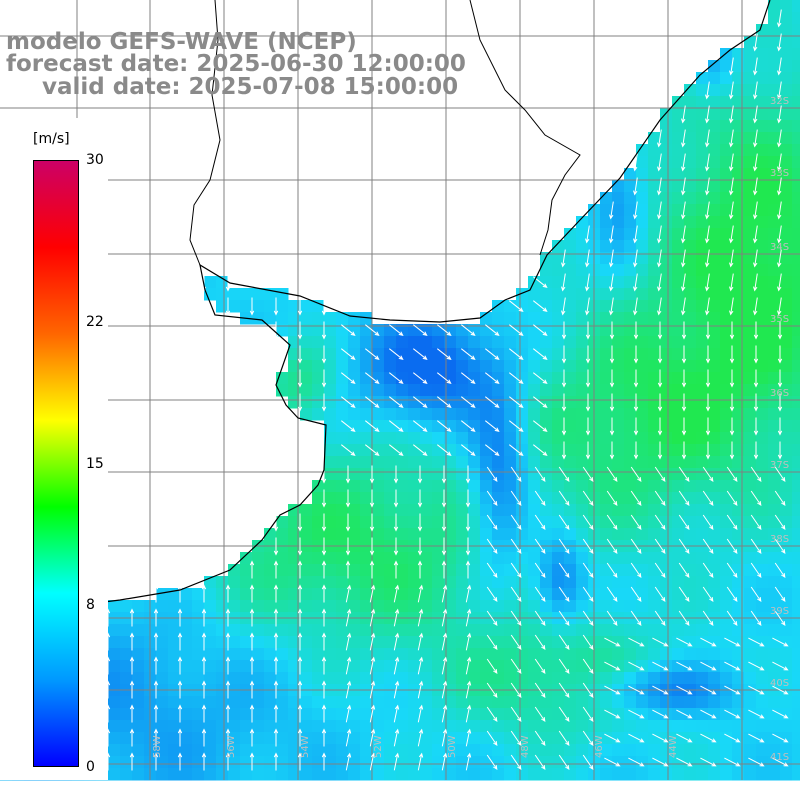 The image size is (800, 800). I want to click on model-title: modelo GEFS-WAVE (NCEP), so click(181, 42).